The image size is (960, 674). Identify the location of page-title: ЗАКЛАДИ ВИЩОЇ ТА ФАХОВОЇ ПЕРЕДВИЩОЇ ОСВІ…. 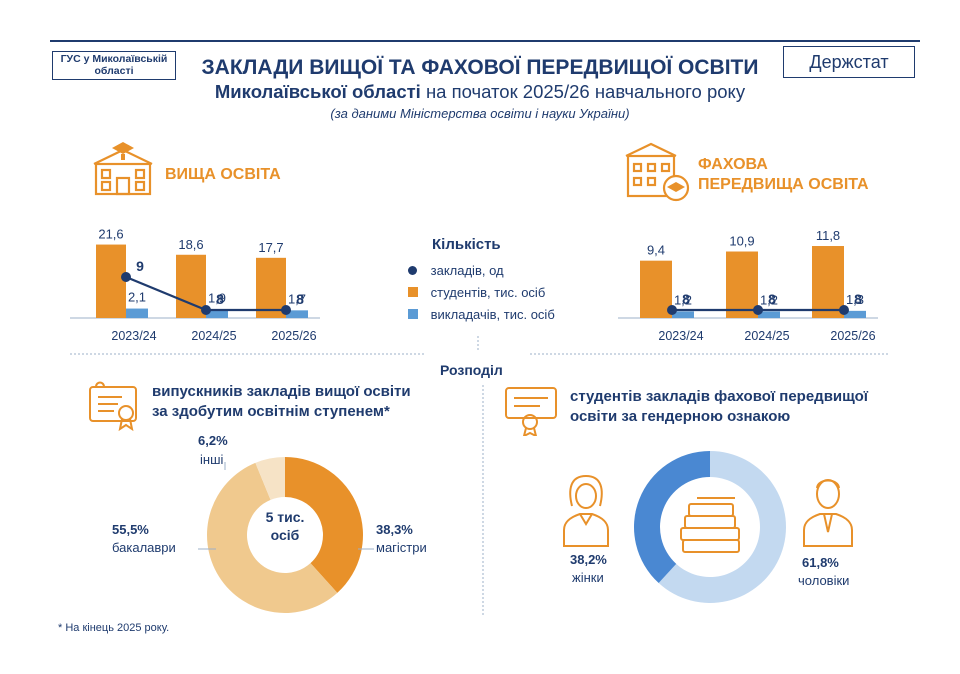
(480, 67).